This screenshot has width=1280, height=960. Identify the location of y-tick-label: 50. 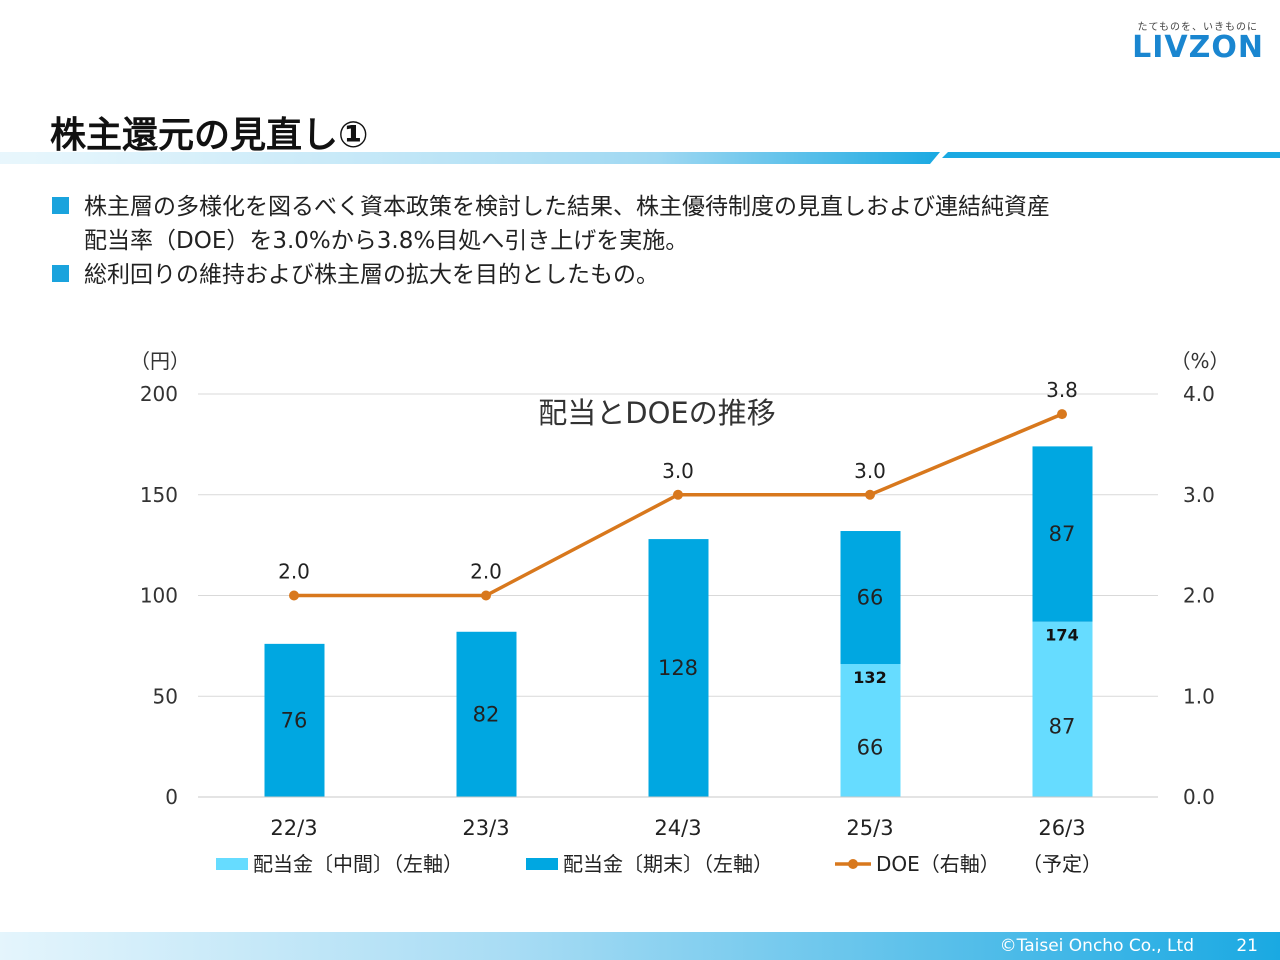
(165, 696).